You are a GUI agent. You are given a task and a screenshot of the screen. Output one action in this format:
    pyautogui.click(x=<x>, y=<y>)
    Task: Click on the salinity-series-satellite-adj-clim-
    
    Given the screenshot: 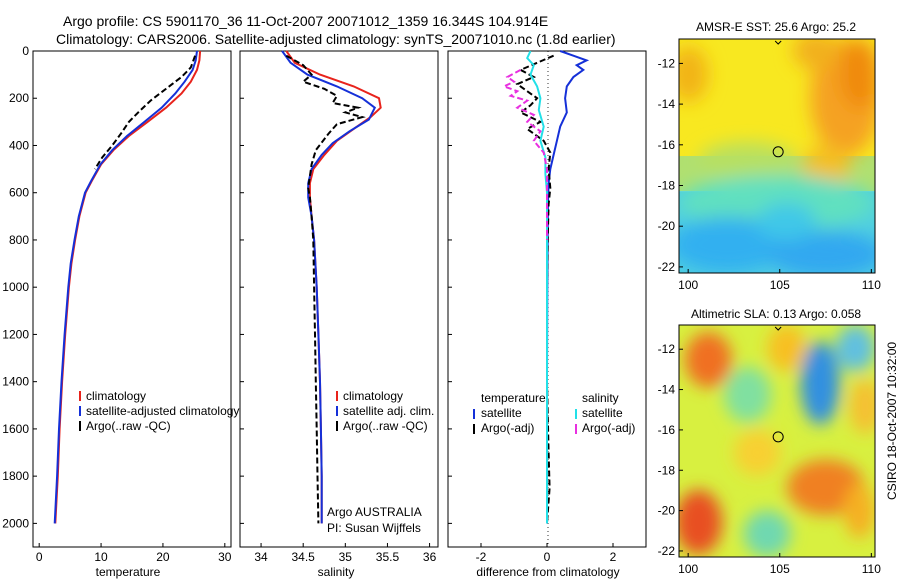 What is the action you would take?
    pyautogui.click(x=329, y=287)
    